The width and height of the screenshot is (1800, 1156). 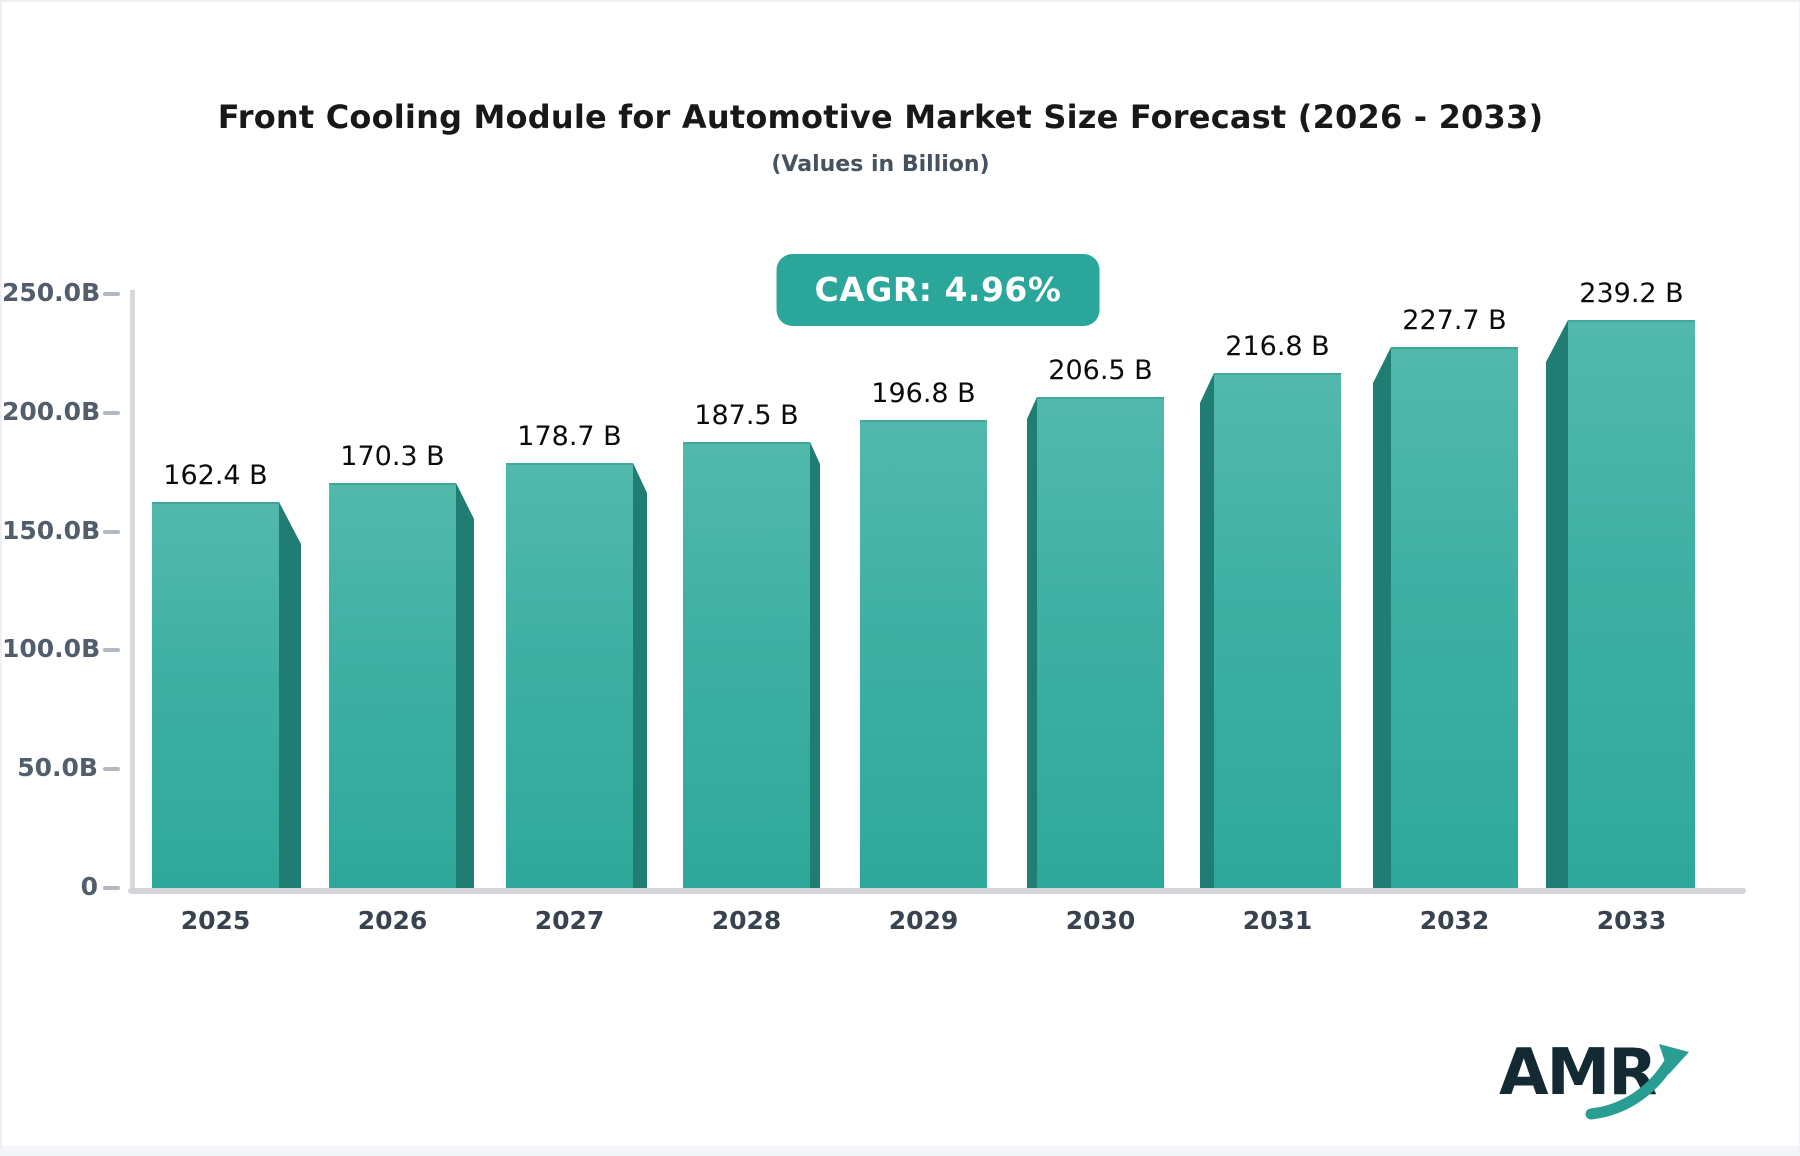 I want to click on bar-value-2029: 196.8 B, so click(x=923, y=393).